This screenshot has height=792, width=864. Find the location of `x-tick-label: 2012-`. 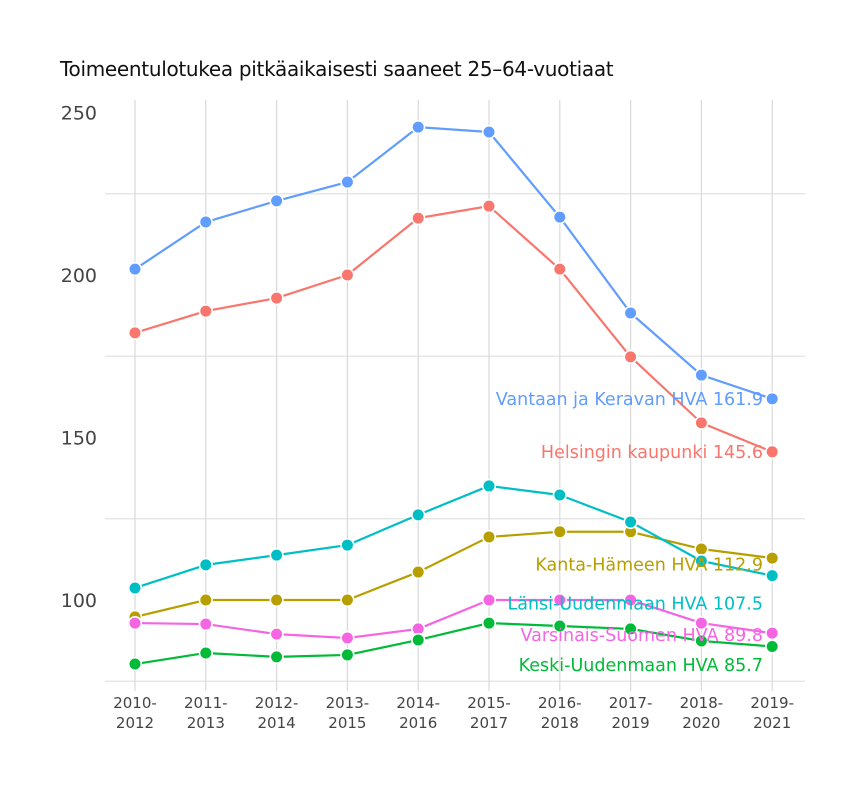

x-tick-label: 2012- is located at coordinates (277, 703).